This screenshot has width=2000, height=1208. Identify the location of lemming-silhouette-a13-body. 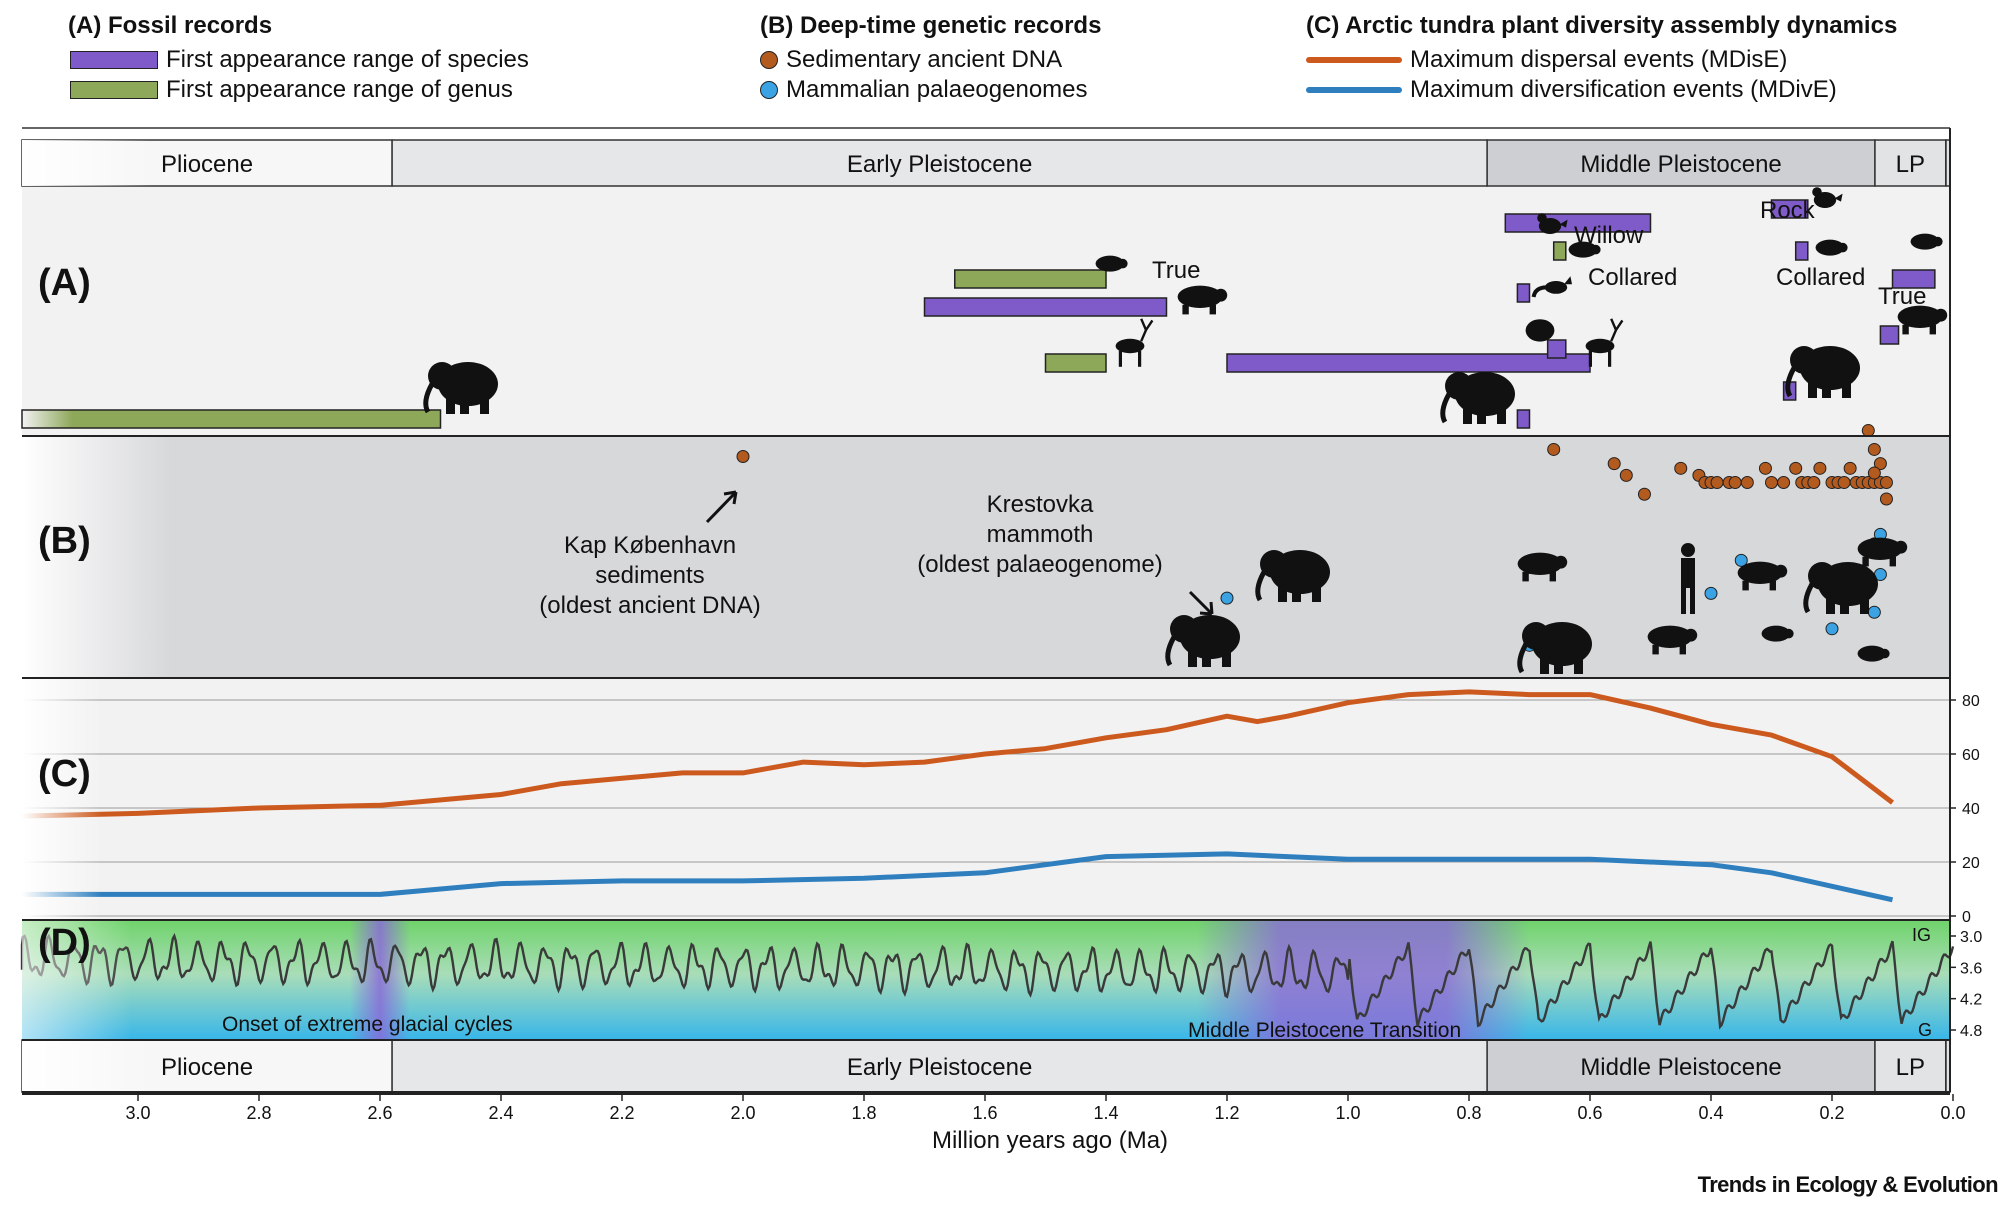
(1925, 241).